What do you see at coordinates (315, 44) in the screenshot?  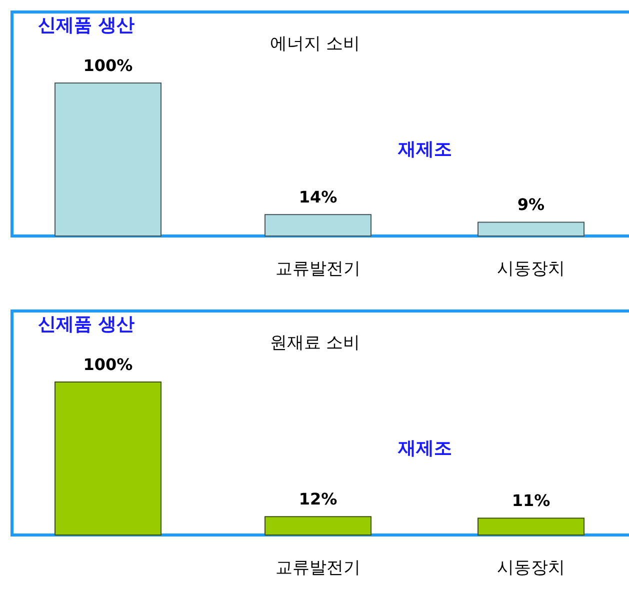 I see `chart-title: 에너지 소비` at bounding box center [315, 44].